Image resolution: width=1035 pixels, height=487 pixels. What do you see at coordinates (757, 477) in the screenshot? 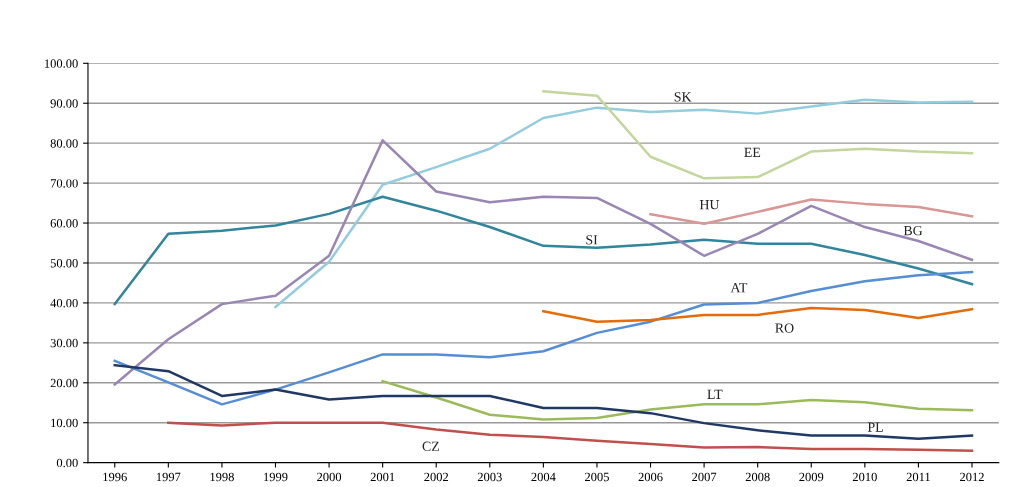
I see `x-tick-label: 2008` at bounding box center [757, 477].